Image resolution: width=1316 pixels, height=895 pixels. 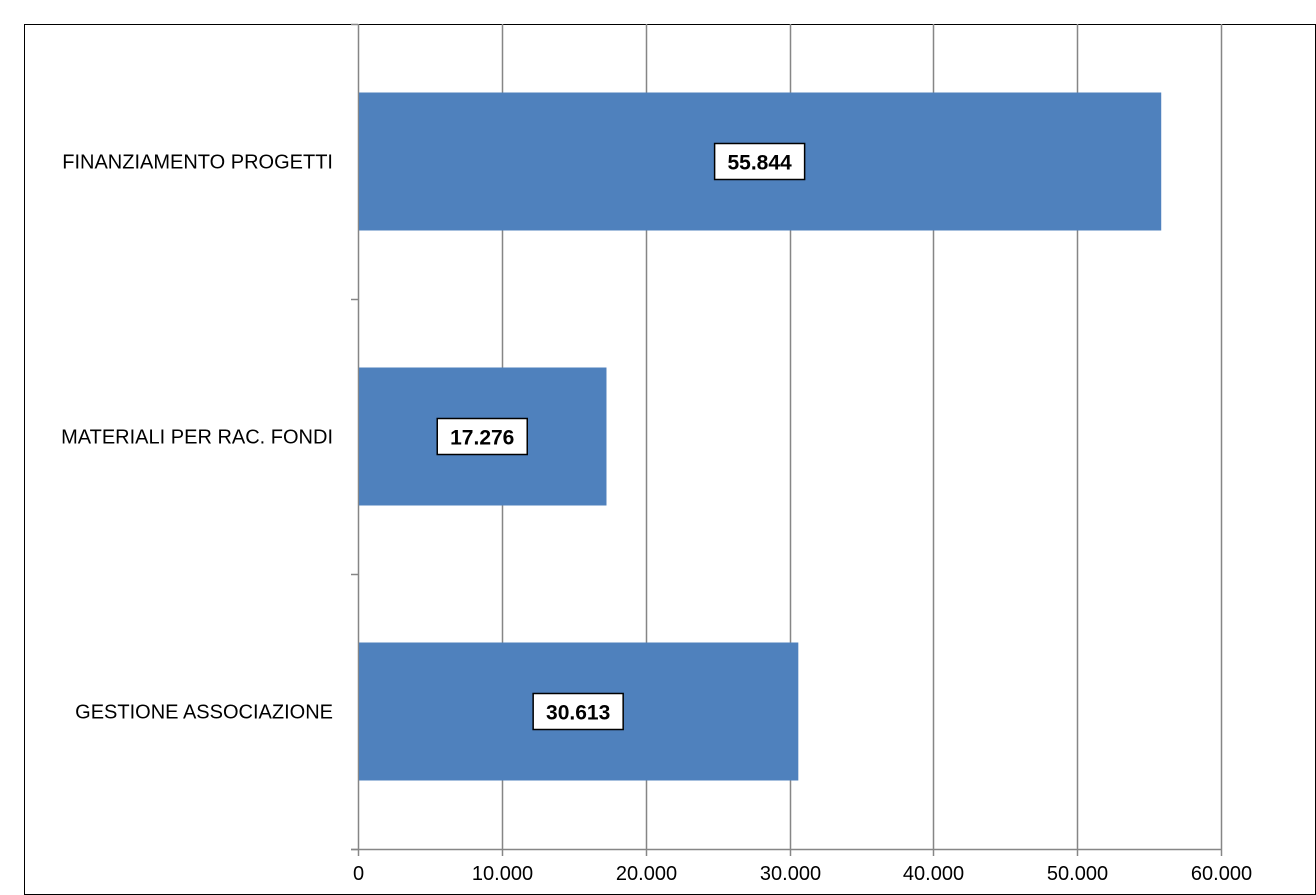 What do you see at coordinates (790, 874) in the screenshot?
I see `x-tick-label: 30.000` at bounding box center [790, 874].